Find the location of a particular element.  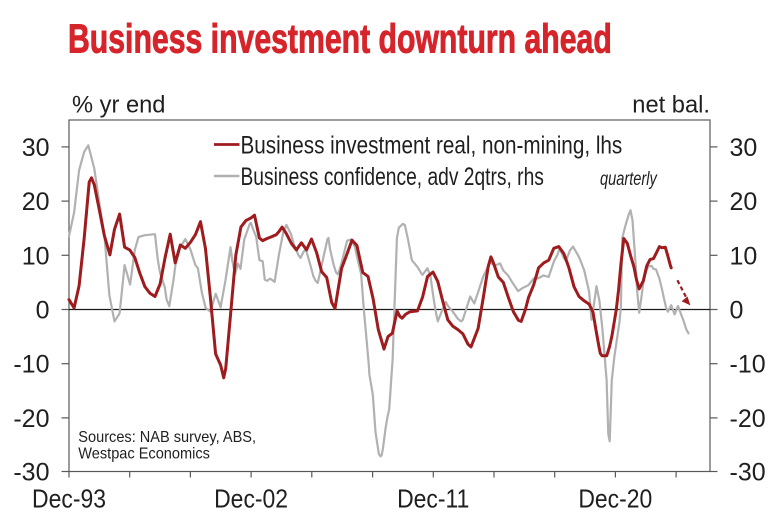

svg-text: quarterly is located at coordinates (629, 178).